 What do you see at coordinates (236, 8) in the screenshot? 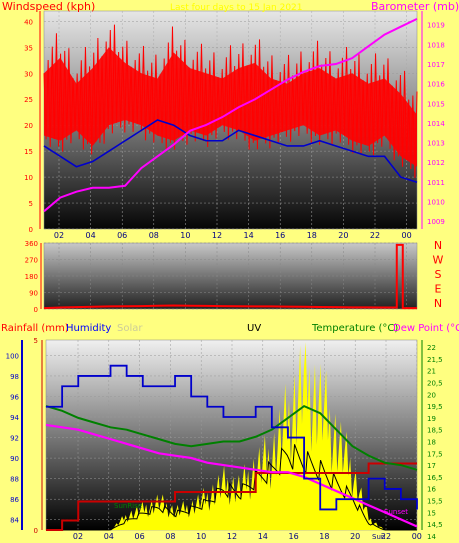
I see `chart-period-title: Last four days to 15 Jan 2021` at bounding box center [236, 8].